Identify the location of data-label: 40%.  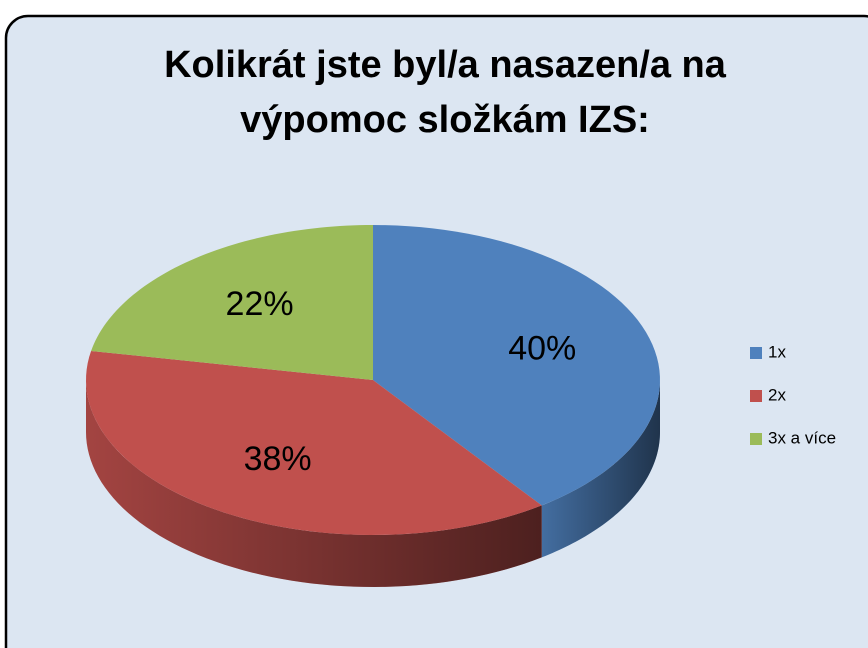
(542, 348).